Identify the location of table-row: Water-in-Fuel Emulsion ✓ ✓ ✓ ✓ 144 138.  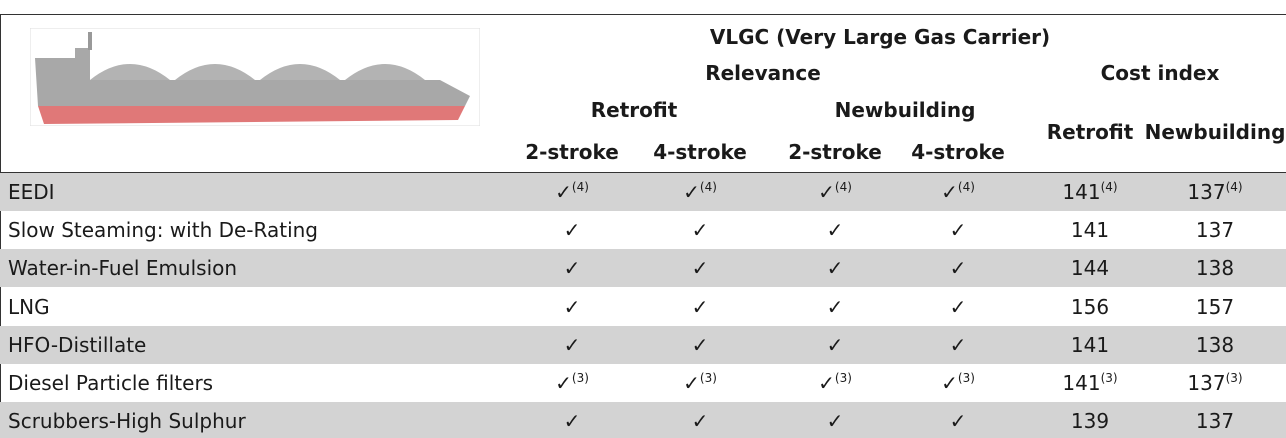
(643, 268).